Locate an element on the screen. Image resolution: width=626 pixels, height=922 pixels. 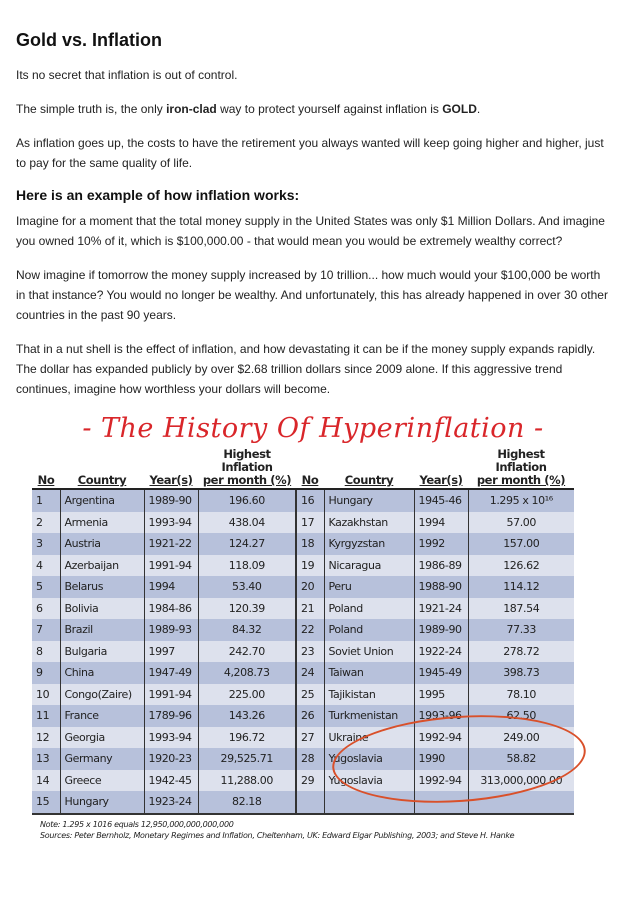
cell-no: 4 is located at coordinates (46, 565).